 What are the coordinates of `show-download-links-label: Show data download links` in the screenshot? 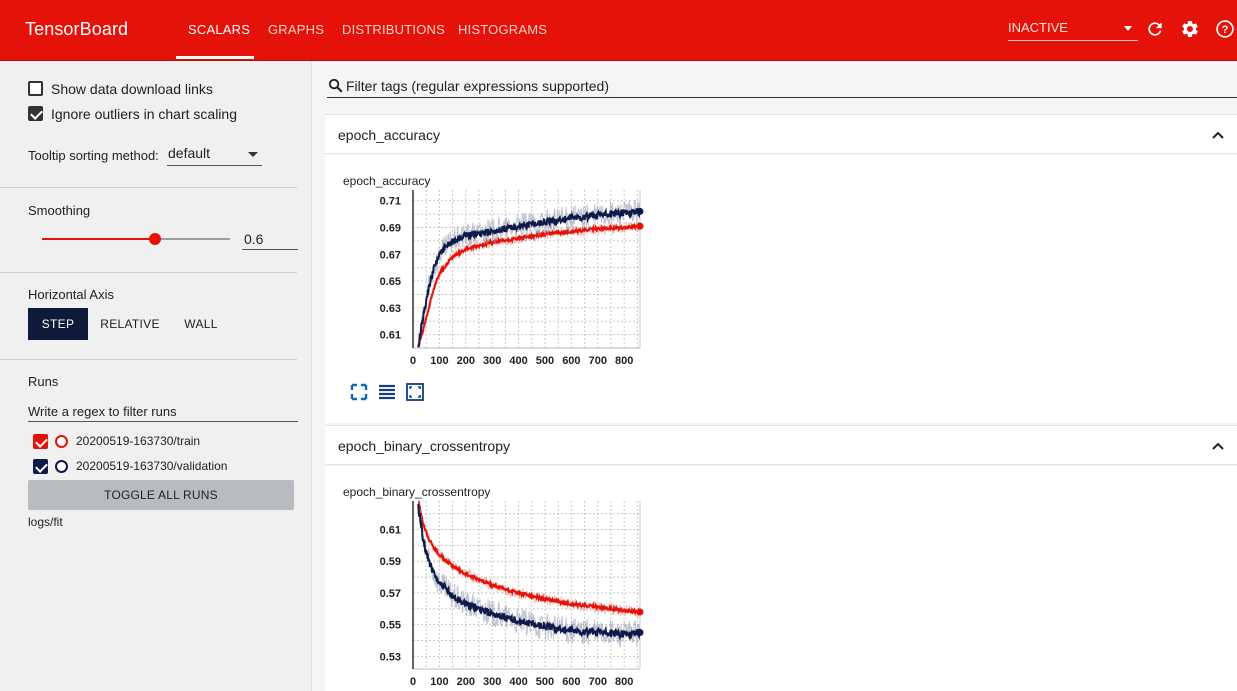 It's located at (132, 89).